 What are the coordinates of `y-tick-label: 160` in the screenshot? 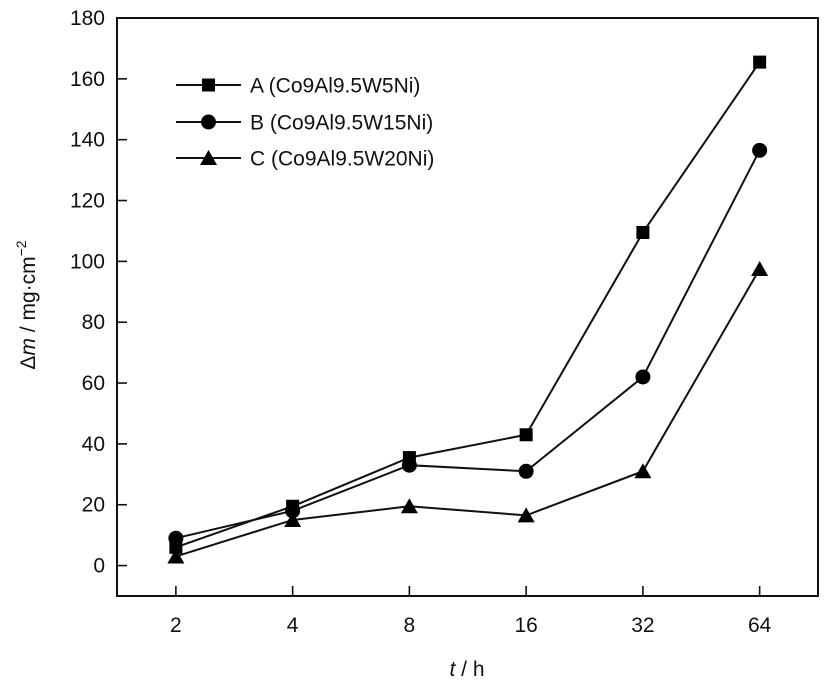 It's located at (87, 79).